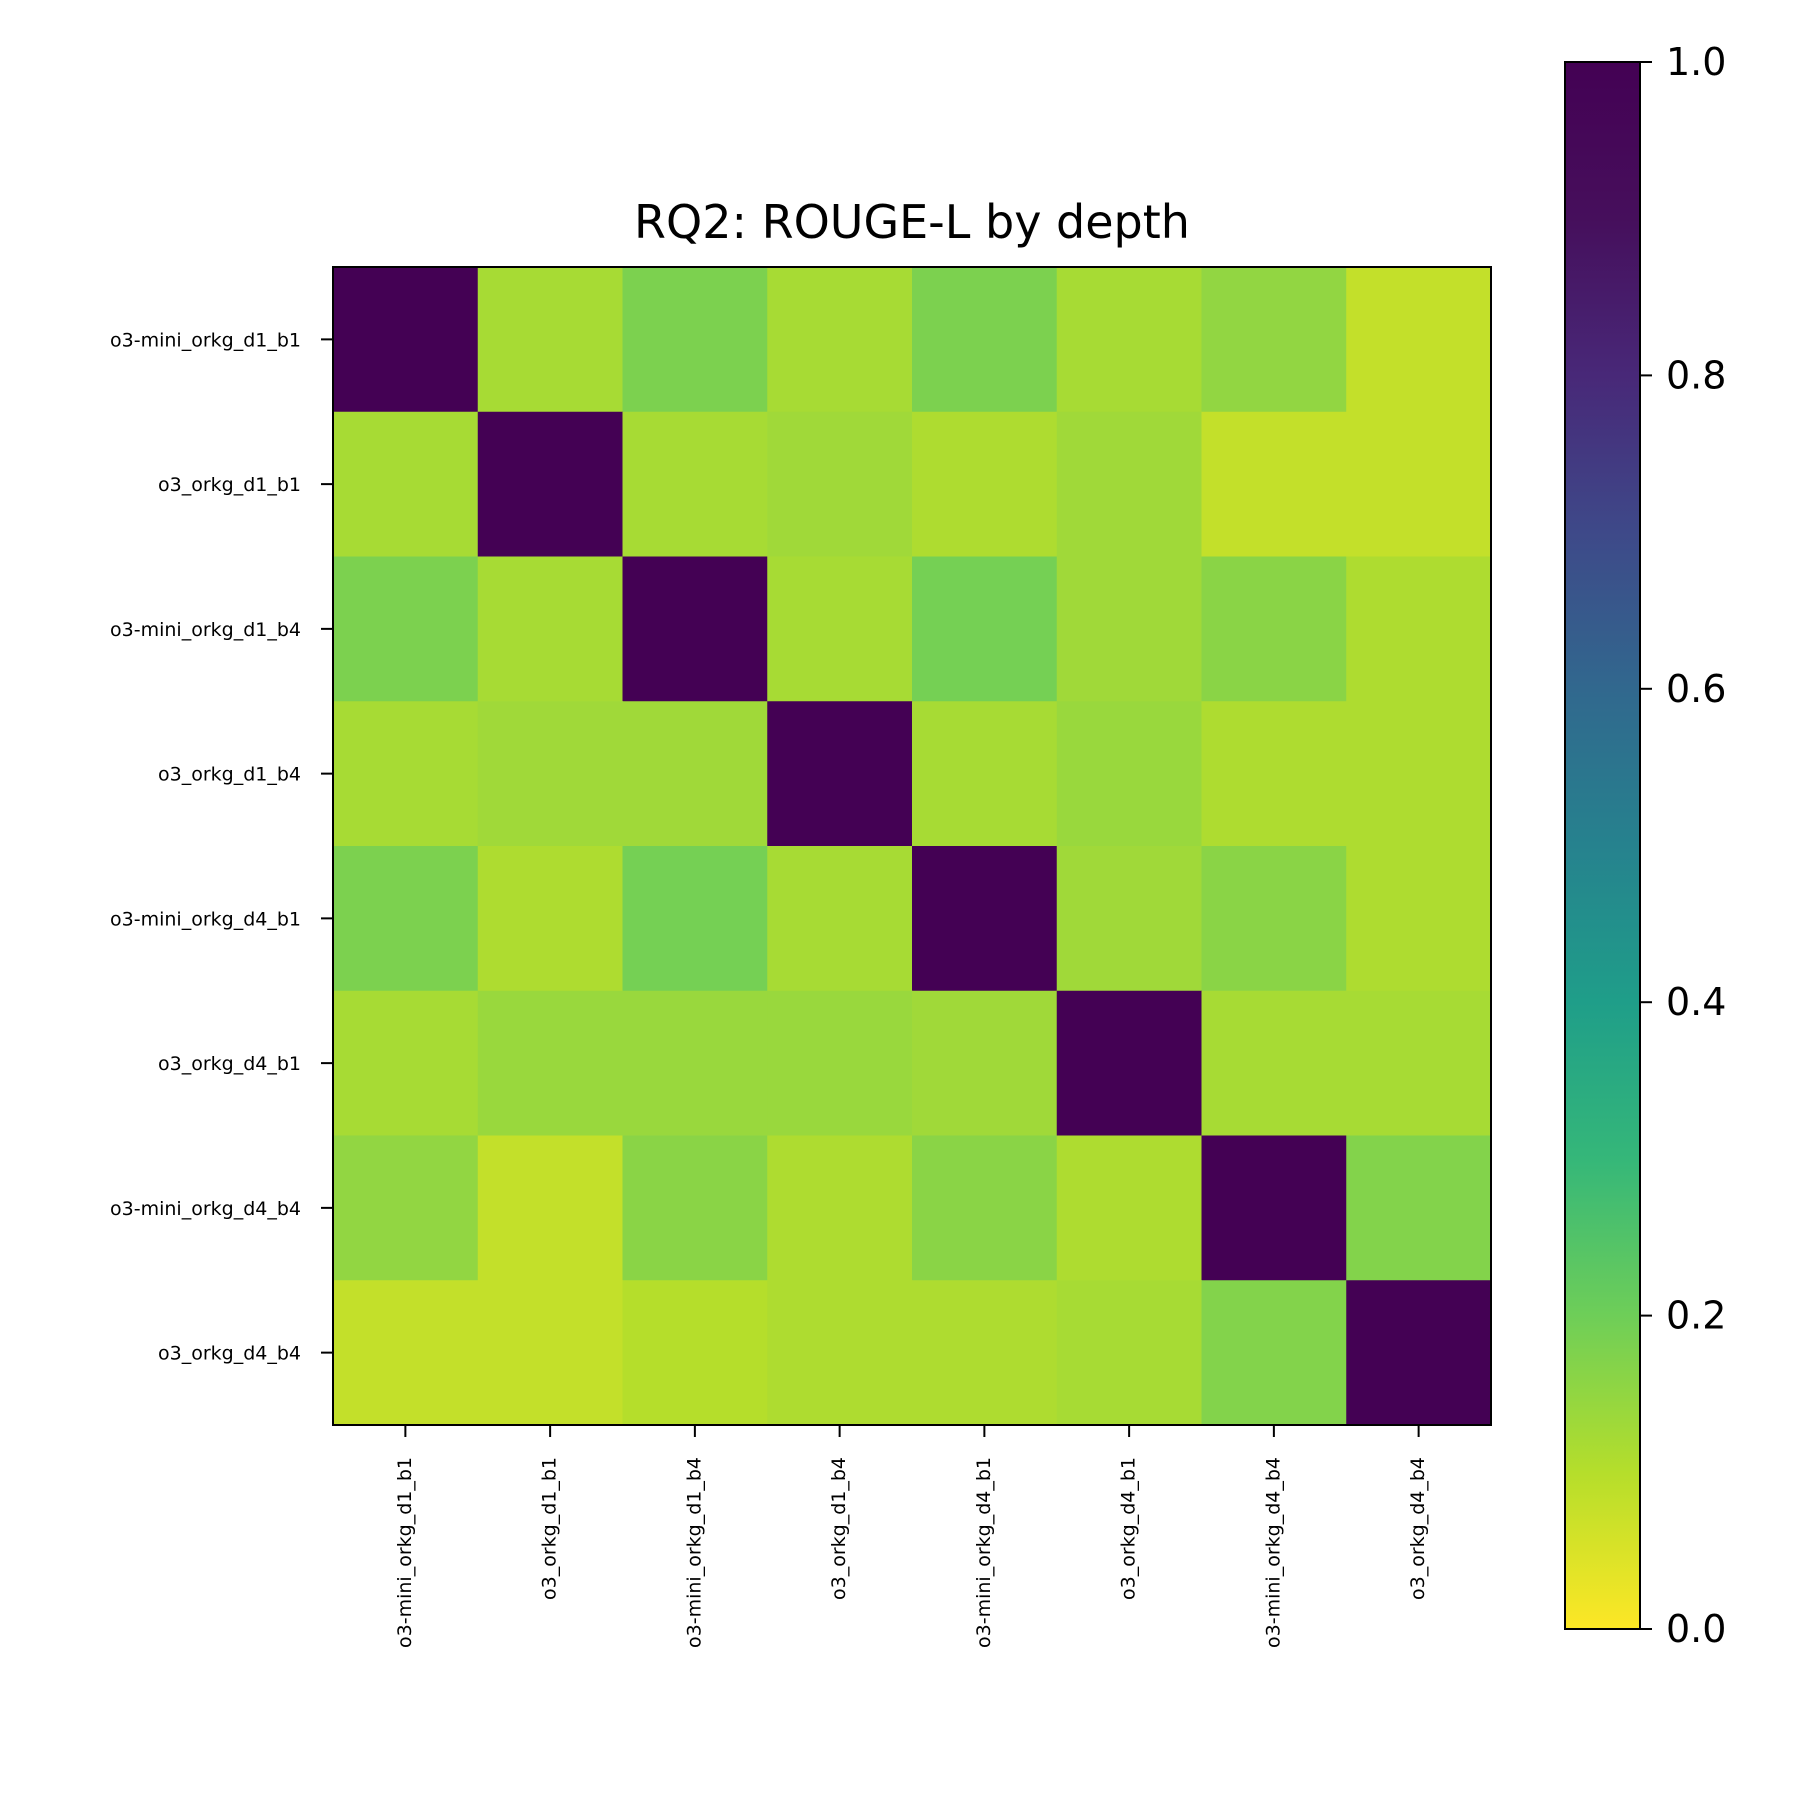 The width and height of the screenshot is (1800, 1800). I want to click on y-tick-label: o3_orkg_d4_b4, so click(229, 1354).